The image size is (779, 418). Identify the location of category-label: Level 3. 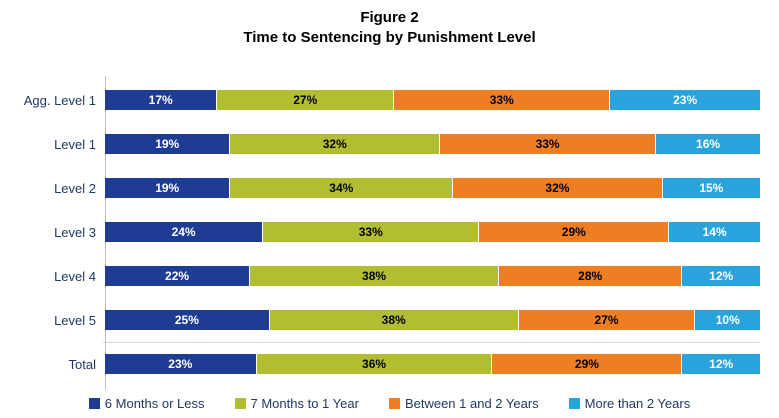
(75, 232).